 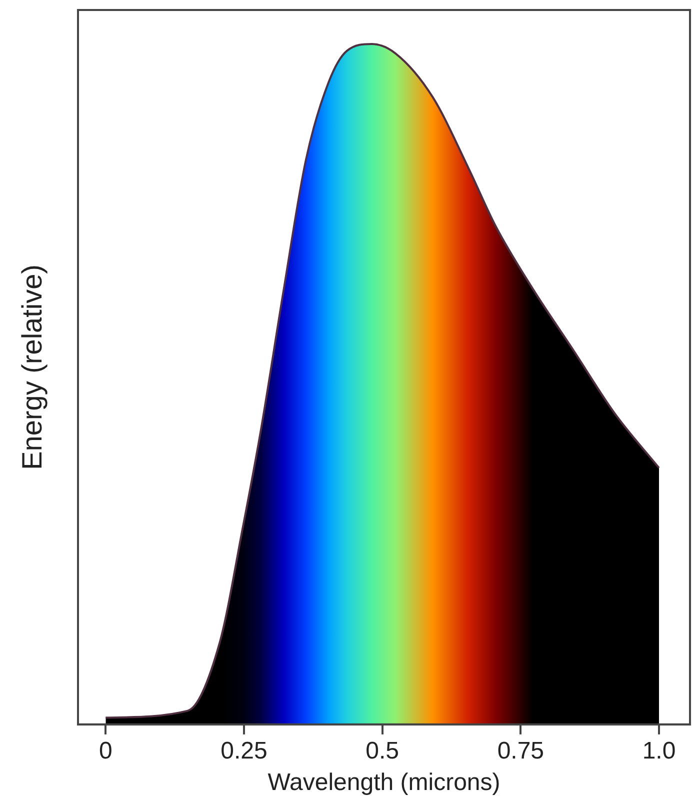 I want to click on x-tick-label: 0.75, so click(x=520, y=750).